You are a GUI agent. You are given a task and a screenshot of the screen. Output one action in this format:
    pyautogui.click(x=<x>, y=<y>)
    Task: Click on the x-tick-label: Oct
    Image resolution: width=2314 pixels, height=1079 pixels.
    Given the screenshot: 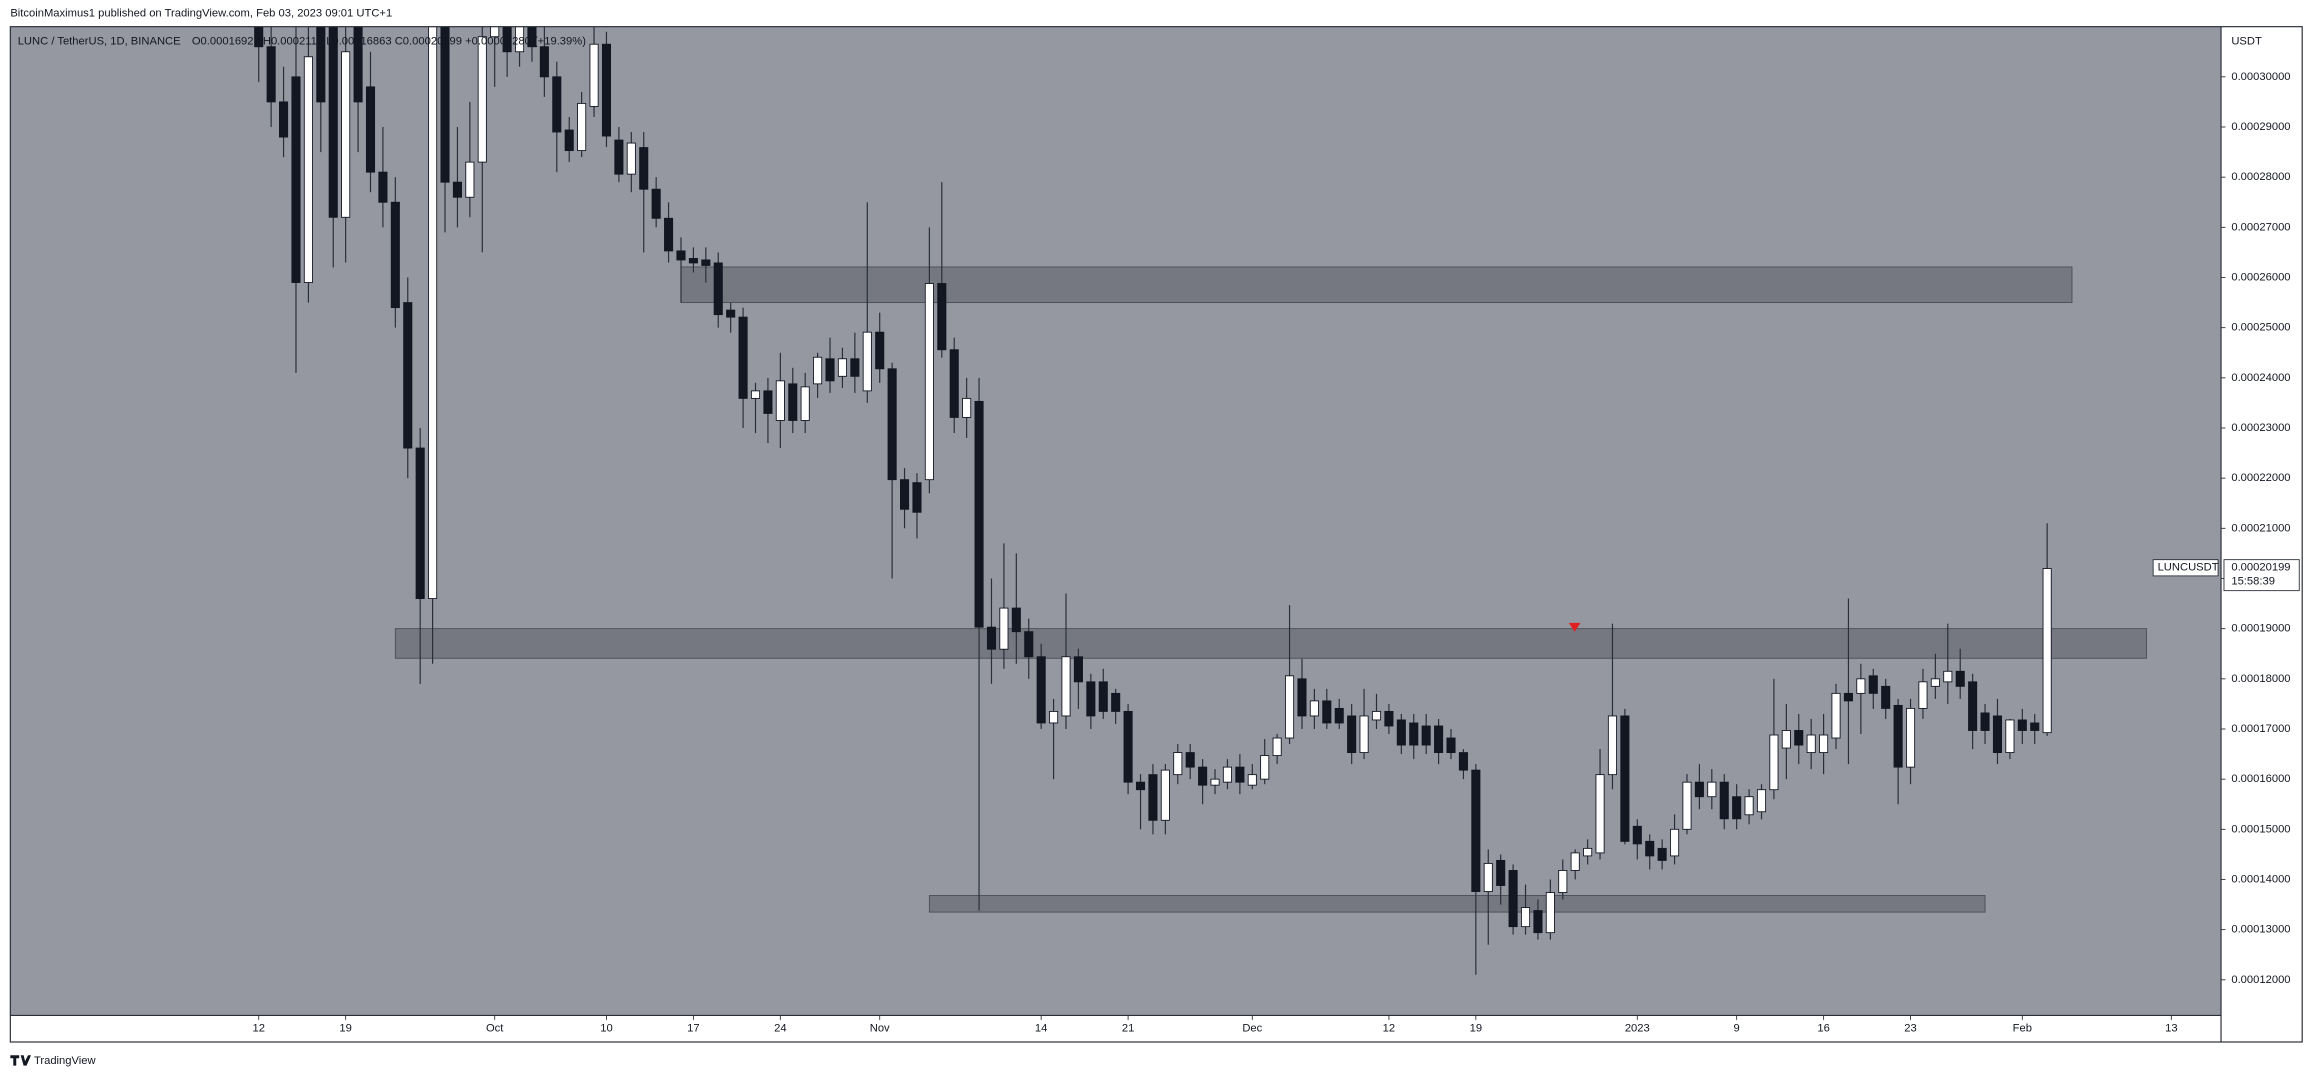 What is the action you would take?
    pyautogui.click(x=495, y=1029)
    